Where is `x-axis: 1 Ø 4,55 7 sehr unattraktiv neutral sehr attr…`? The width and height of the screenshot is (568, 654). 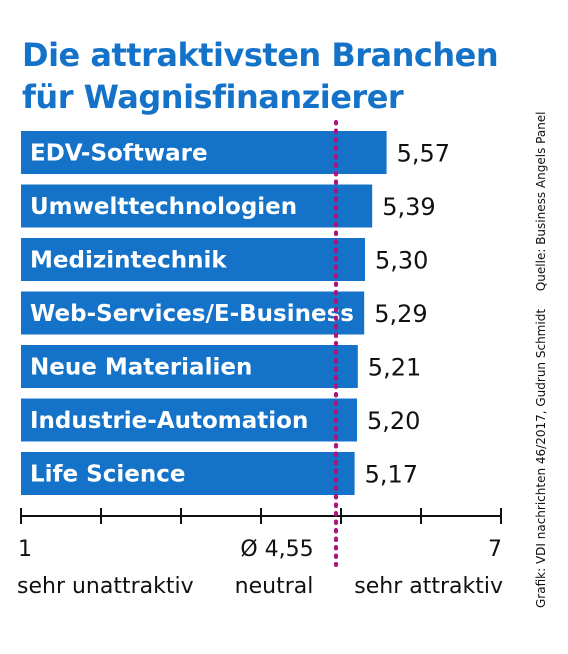 x-axis: 1 Ø 4,55 7 sehr unattraktiv neutral sehr attr… is located at coordinates (260, 553).